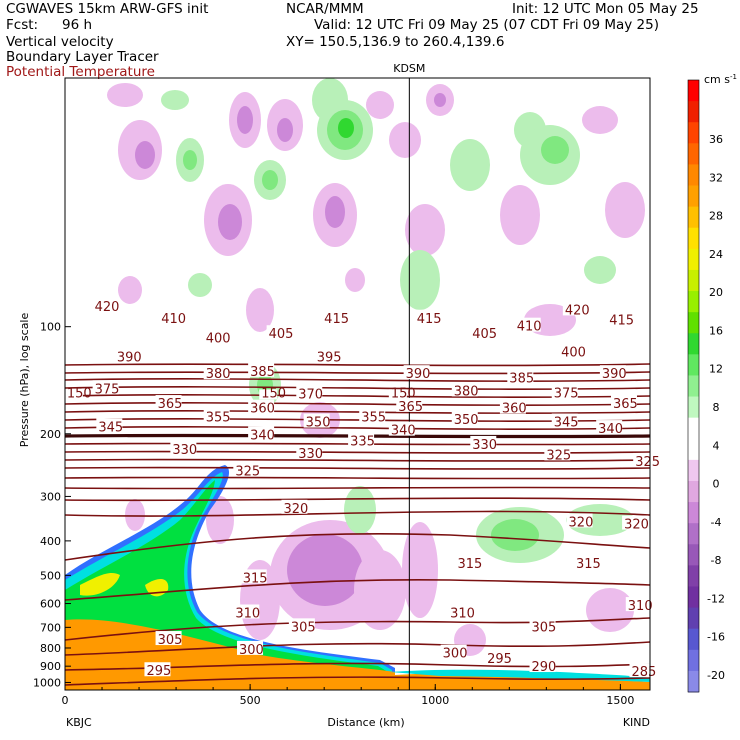 Image resolution: width=740 pixels, height=740 pixels. Describe the element at coordinates (247, 614) in the screenshot. I see `theta-label: 310` at that location.